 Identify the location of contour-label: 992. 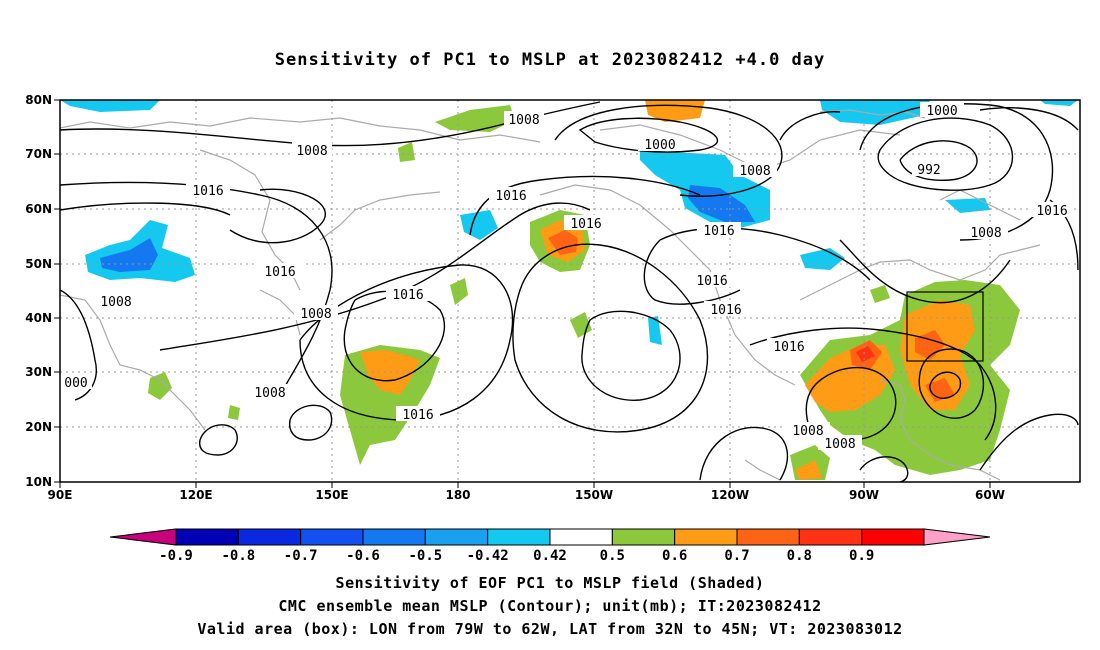
(929, 169).